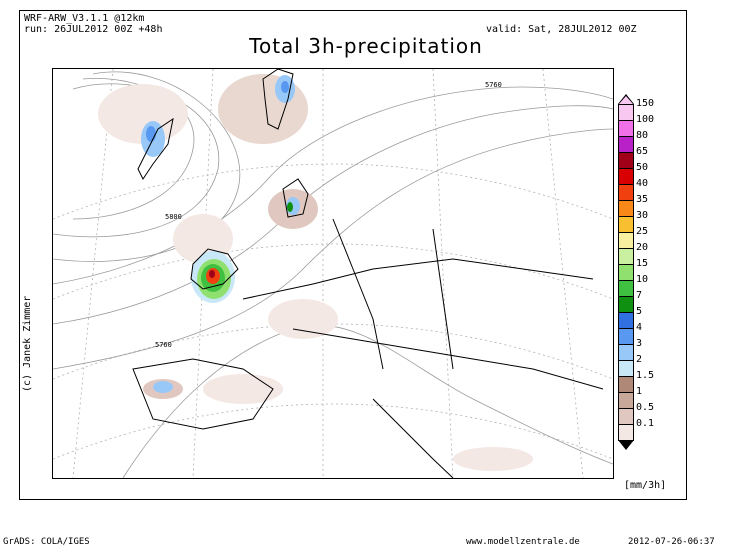 Image resolution: width=732 pixels, height=549 pixels. What do you see at coordinates (642, 231) in the screenshot?
I see `legend-label: 25` at bounding box center [642, 231].